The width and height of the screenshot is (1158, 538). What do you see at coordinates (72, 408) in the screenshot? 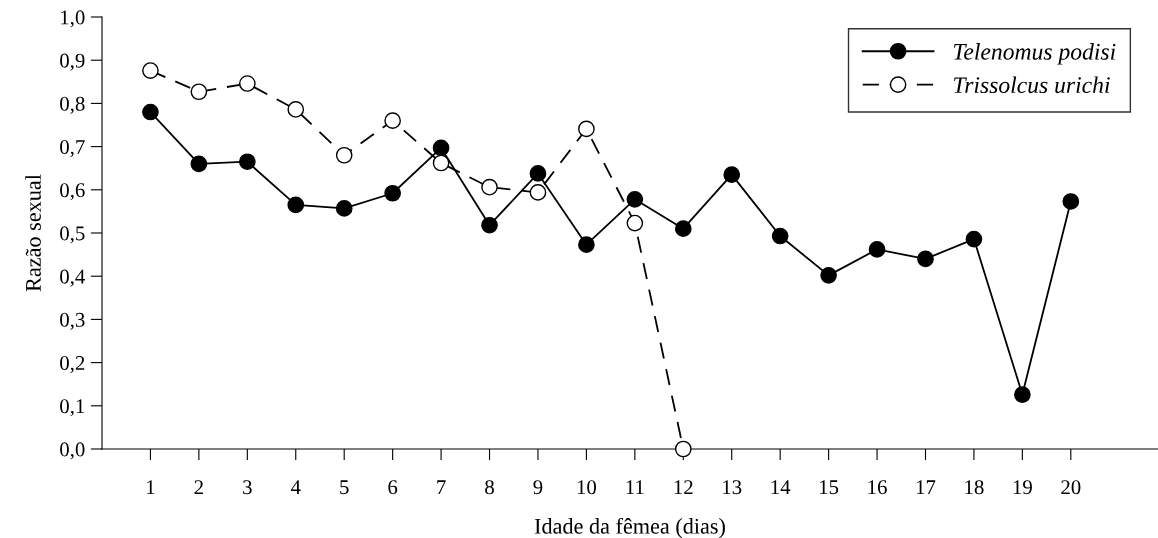
I see `y-tick-label: 0,1` at bounding box center [72, 408].